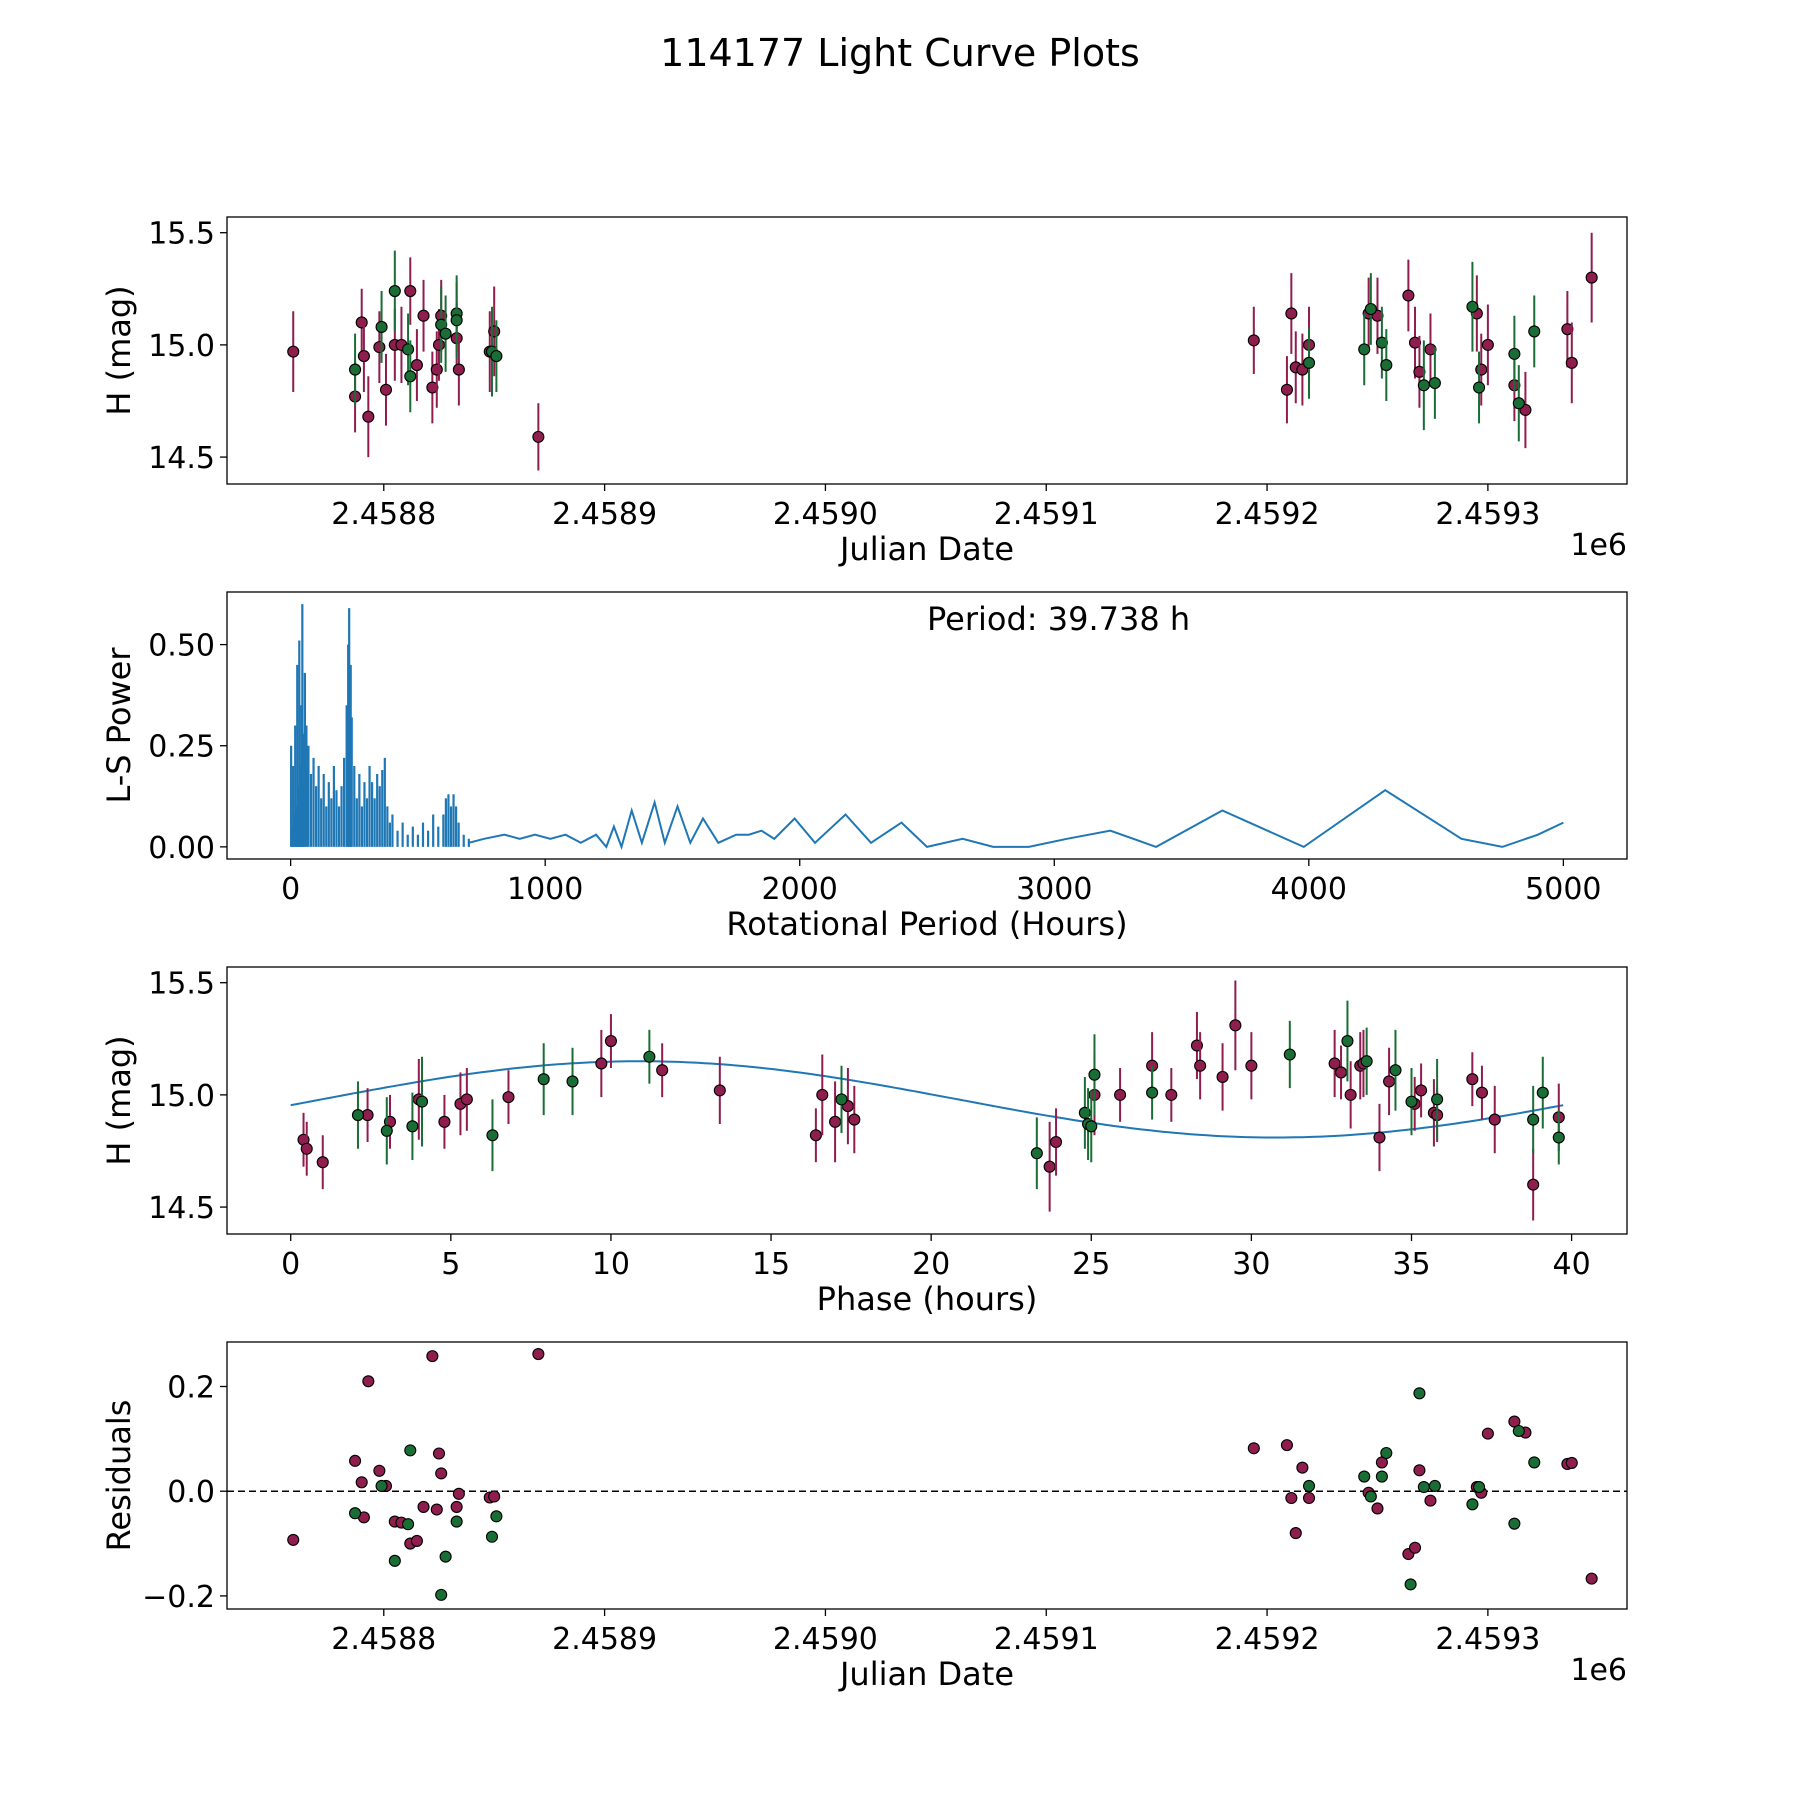 Image resolution: width=1800 pixels, height=1800 pixels. I want to click on phased-axes: 0 5 10 15 20 25 30 35 40 14.5 15.0 15.5, so click(869, 1124).